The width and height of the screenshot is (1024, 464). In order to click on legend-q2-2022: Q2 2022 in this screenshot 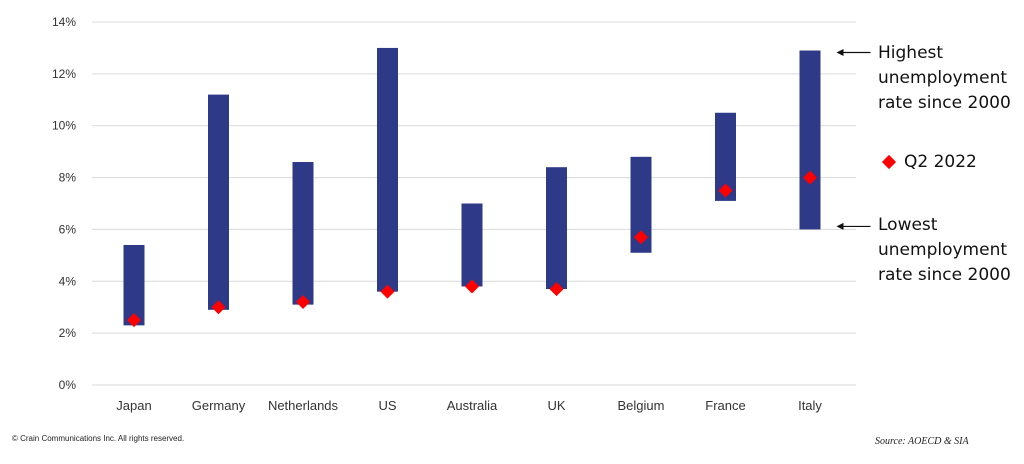, I will do `click(929, 162)`.